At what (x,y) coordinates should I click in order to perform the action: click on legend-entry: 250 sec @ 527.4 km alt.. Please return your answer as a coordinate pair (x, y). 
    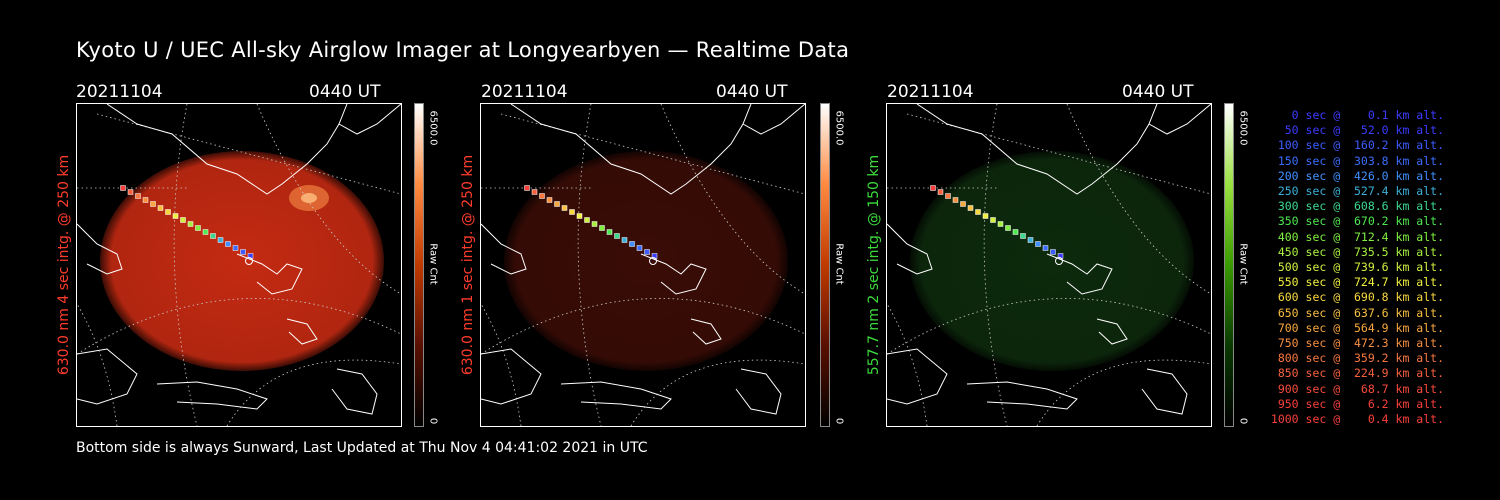
    Looking at the image, I should click on (1357, 191).